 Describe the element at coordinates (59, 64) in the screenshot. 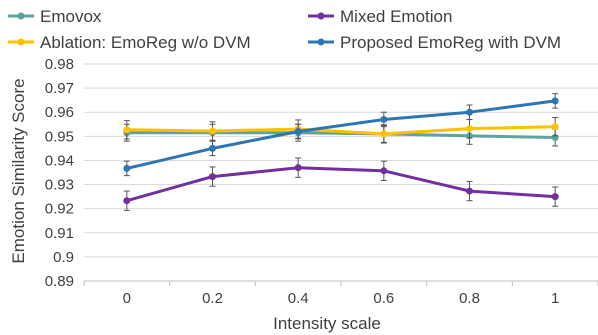

I see `y-tick-label: 0.98` at that location.